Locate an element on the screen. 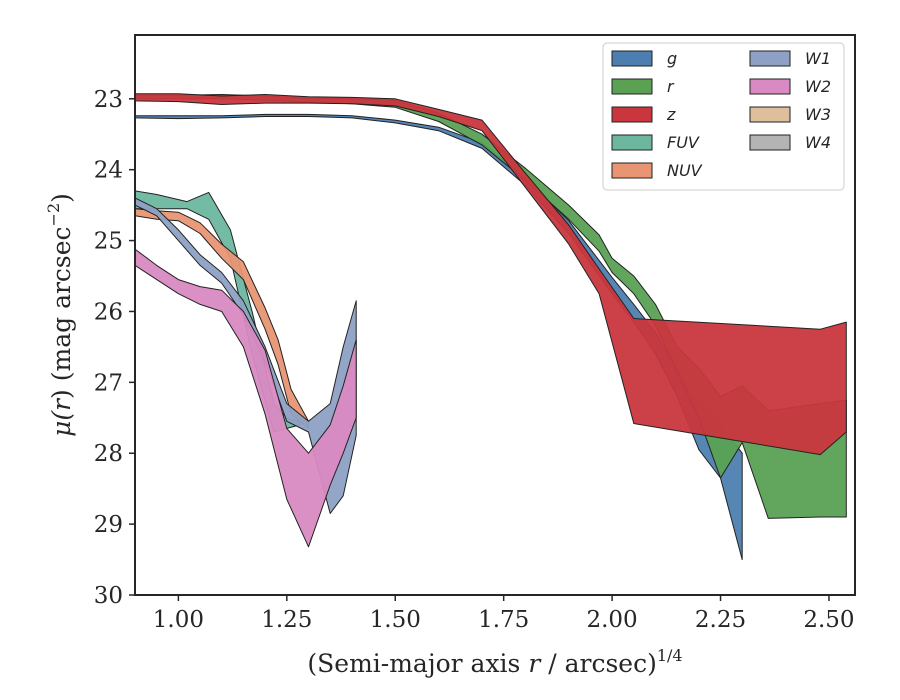 This screenshot has height=700, width=900. x-tick-label: 1.75 is located at coordinates (503, 620).